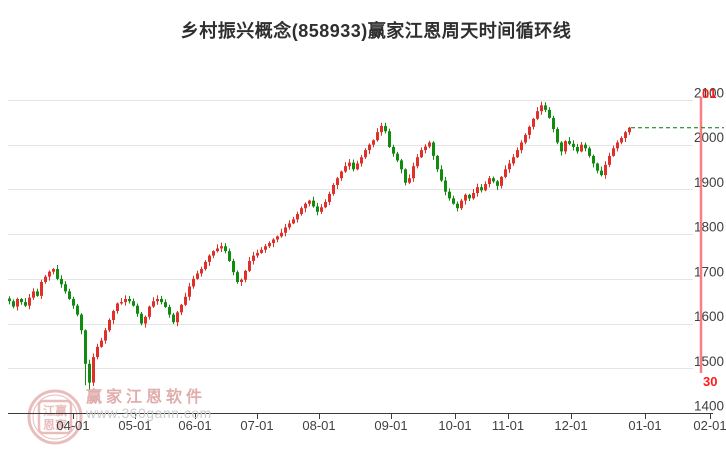  I want to click on y-axis-label: 1700, so click(709, 271).